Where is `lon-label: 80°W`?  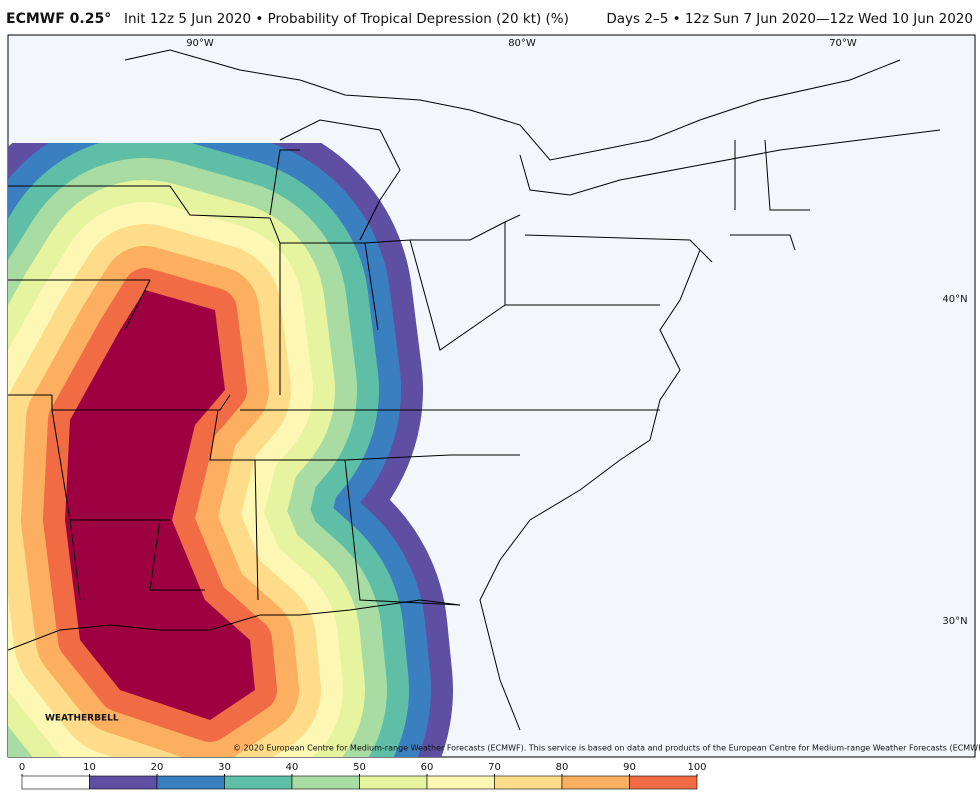 lon-label: 80°W is located at coordinates (522, 43).